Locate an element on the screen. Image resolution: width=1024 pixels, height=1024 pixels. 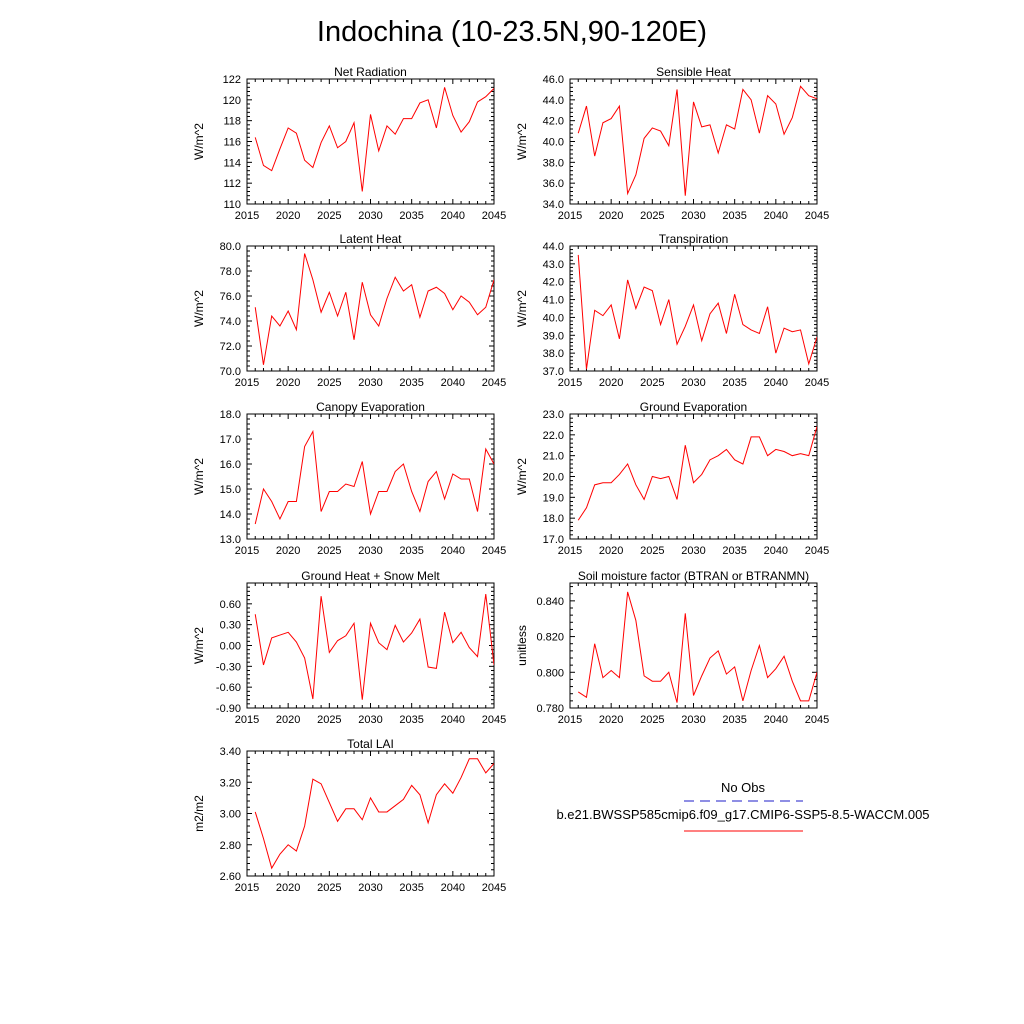
y-tick-label: 23.0 is located at coordinates (553, 415).